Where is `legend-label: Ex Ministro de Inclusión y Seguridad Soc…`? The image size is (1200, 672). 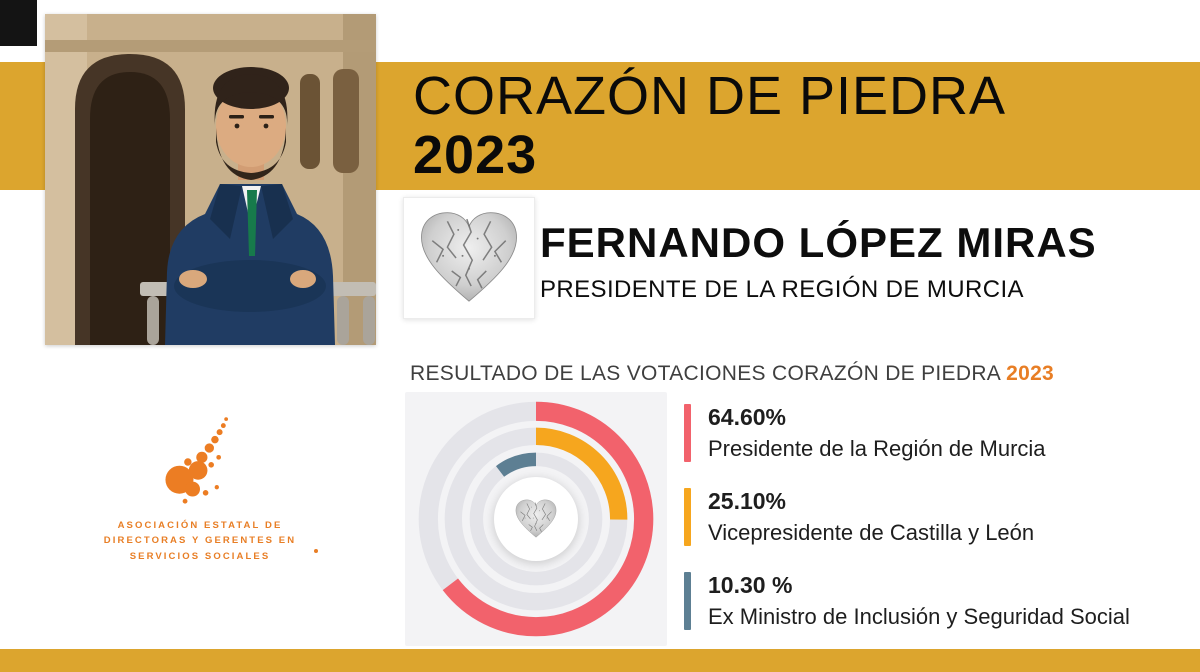
legend-label: Ex Ministro de Inclusión y Seguridad Soc… is located at coordinates (919, 616).